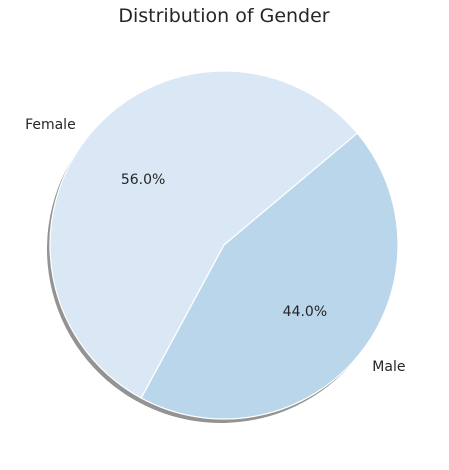 This screenshot has height=470, width=449. What do you see at coordinates (388, 367) in the screenshot?
I see `category-label-male: Male` at bounding box center [388, 367].